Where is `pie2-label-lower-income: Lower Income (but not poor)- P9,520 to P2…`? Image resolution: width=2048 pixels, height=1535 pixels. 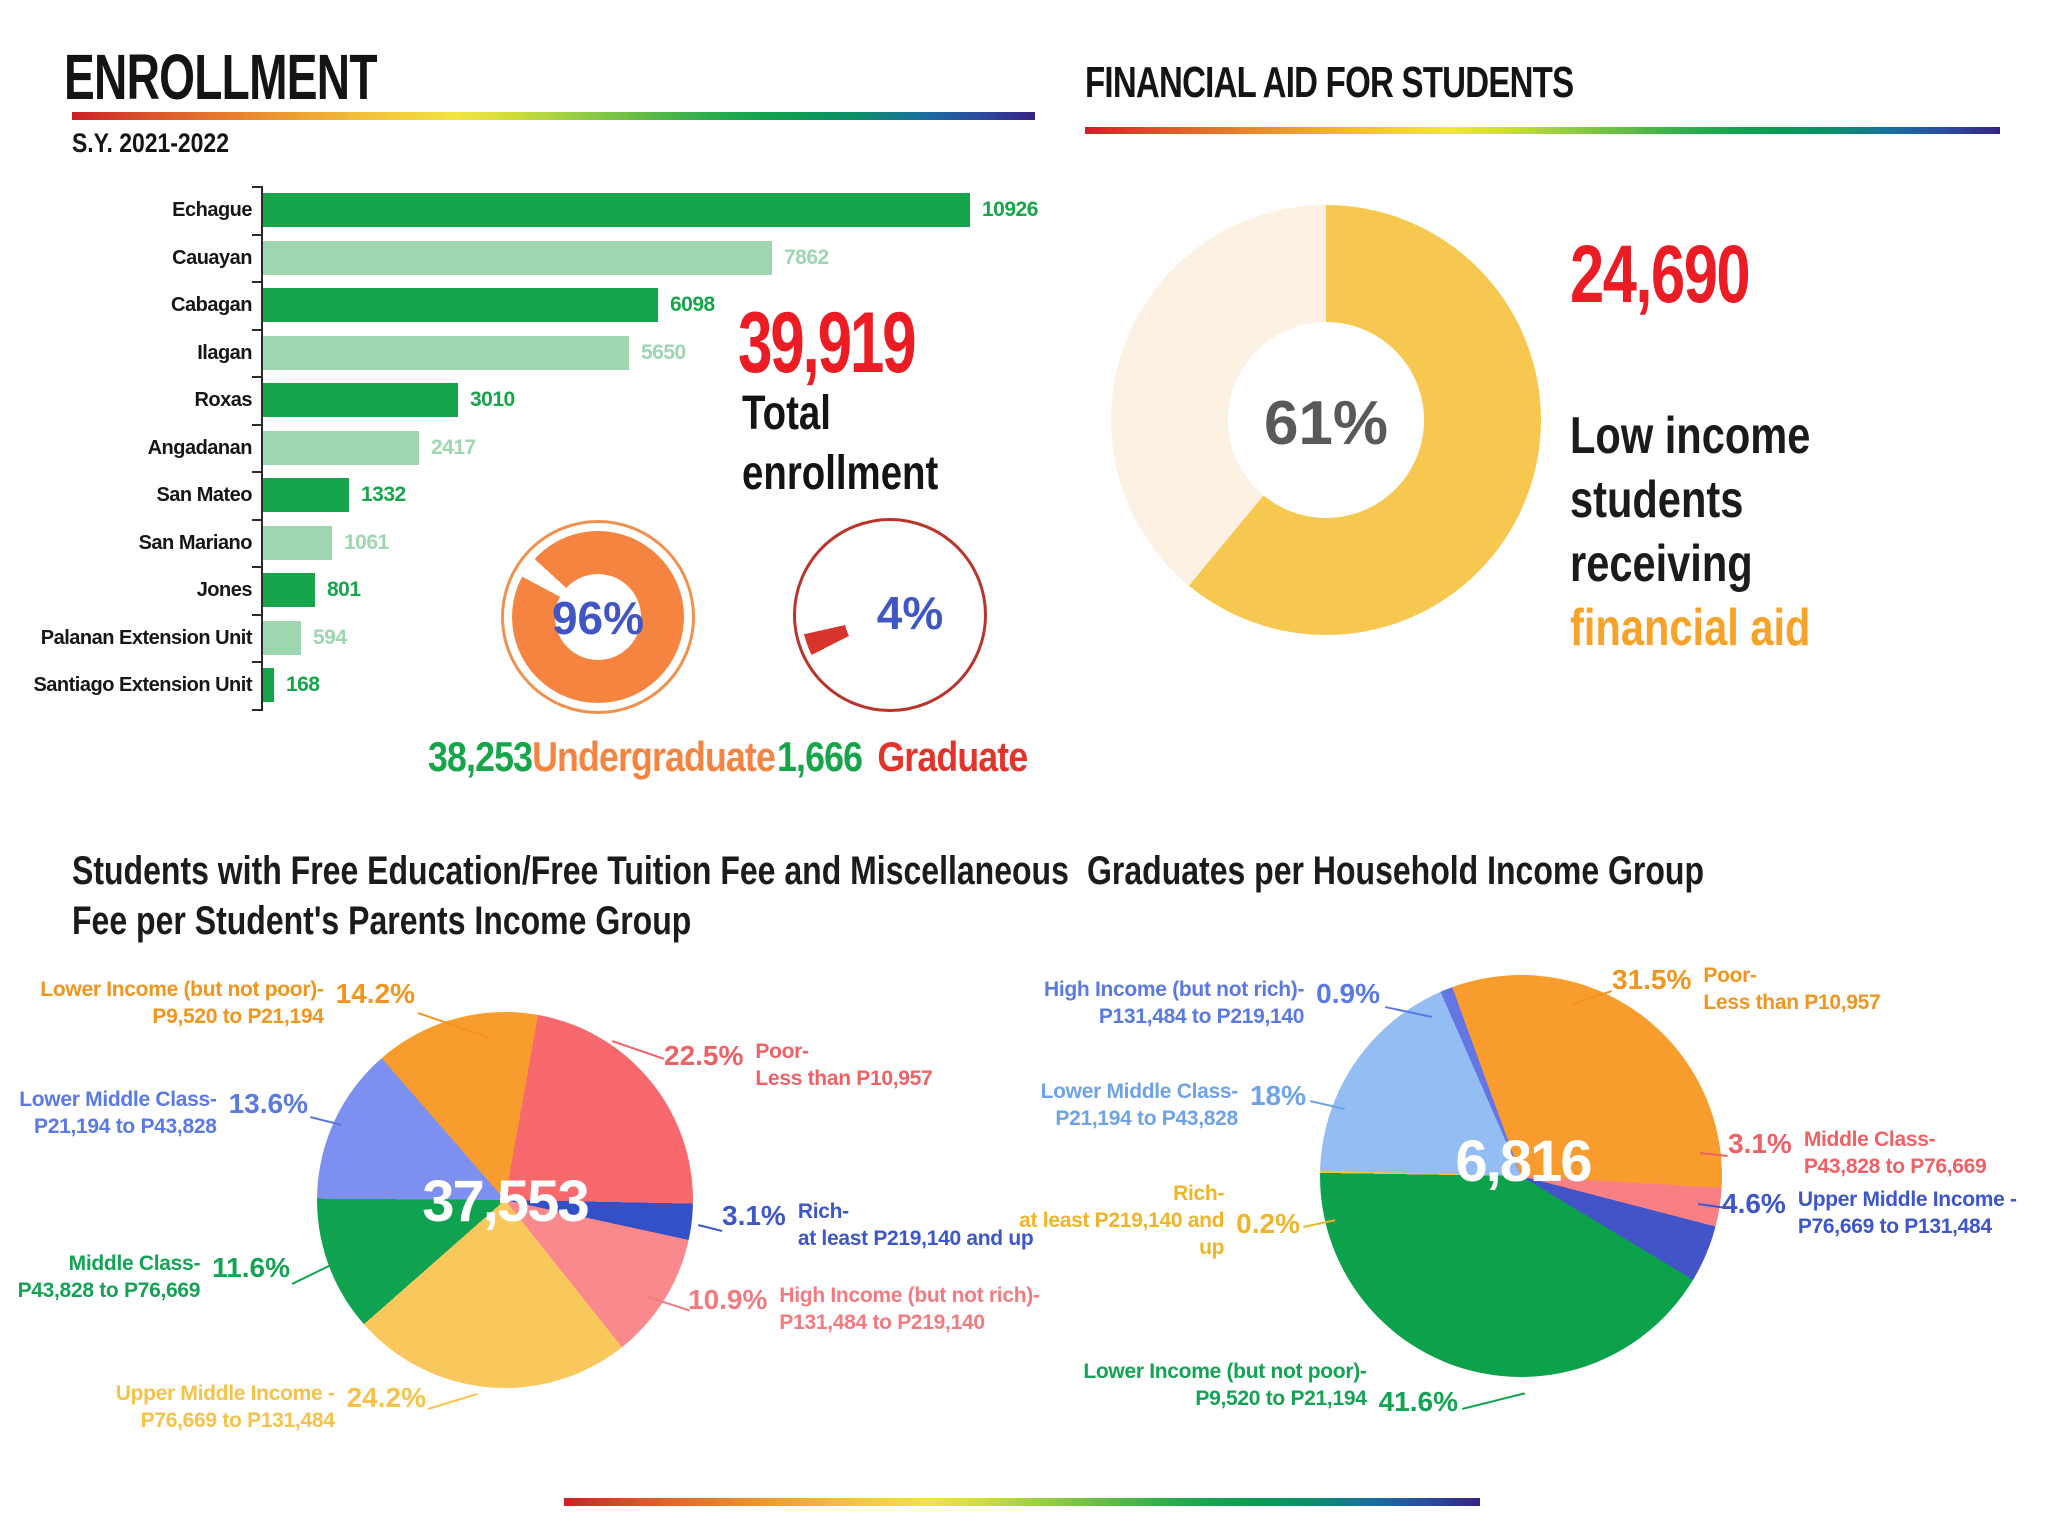 pie2-label-lower-income: Lower Income (but not poor)- P9,520 to P2… is located at coordinates (1270, 1388).